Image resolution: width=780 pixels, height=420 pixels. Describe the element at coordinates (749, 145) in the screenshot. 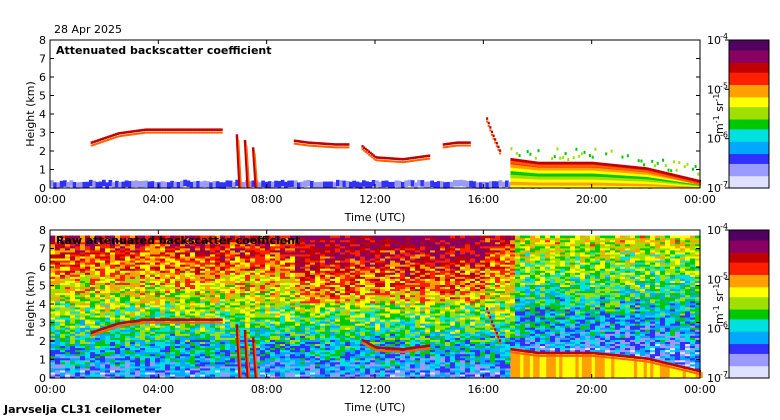

I see `colorbar-segment` at that location.